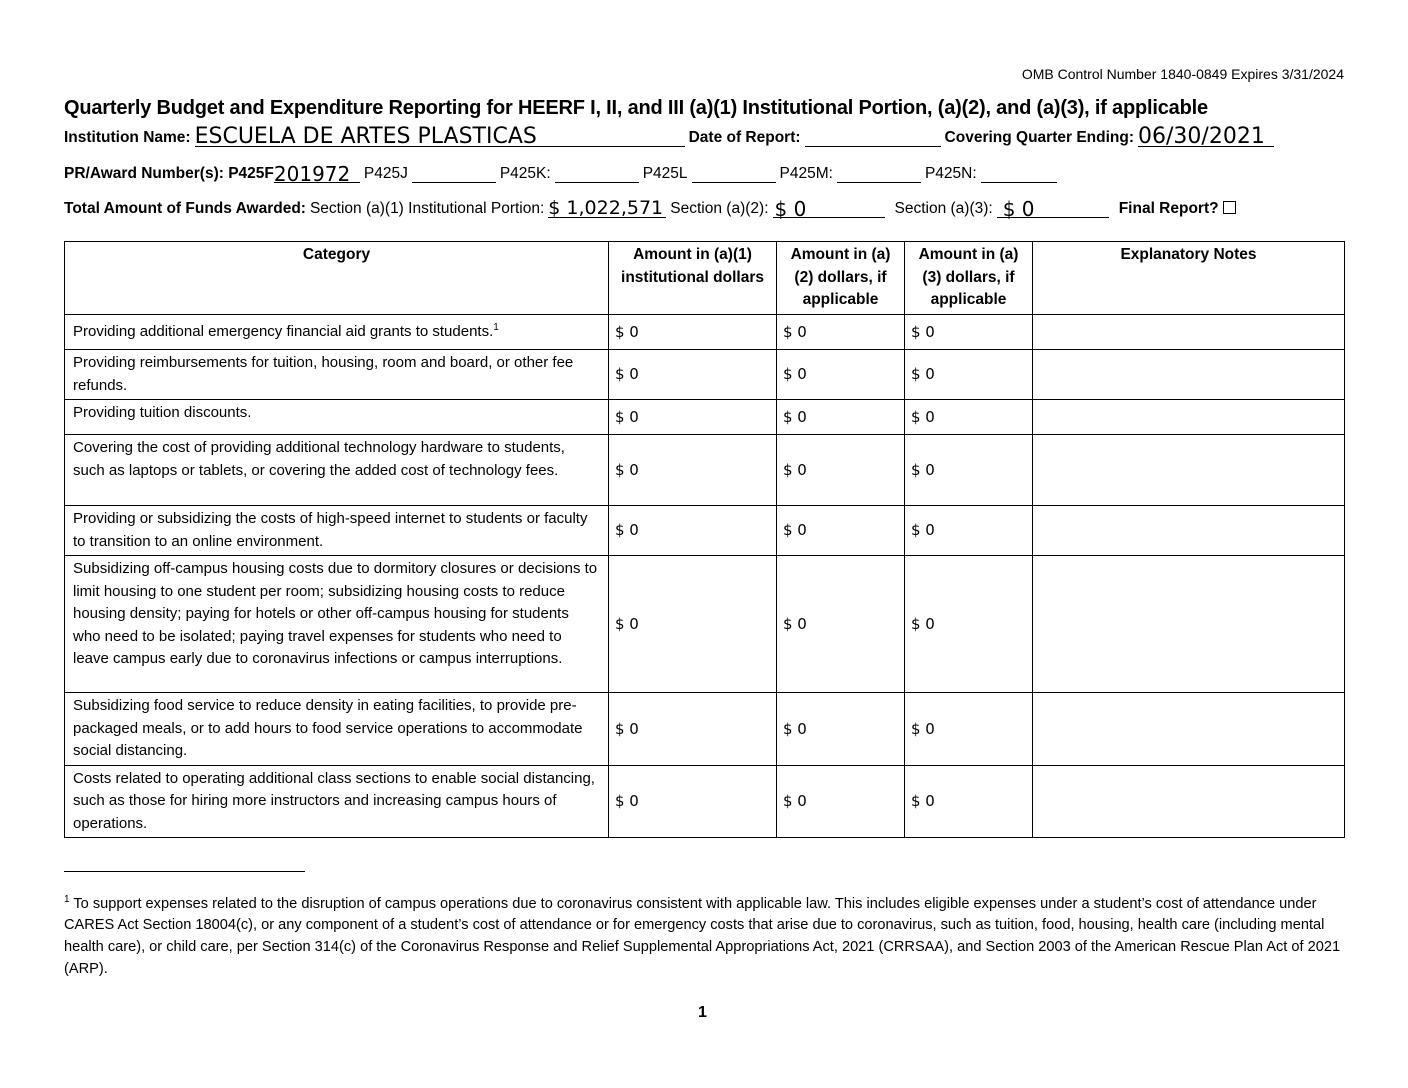  What do you see at coordinates (336, 278) in the screenshot?
I see `column-header: Category` at bounding box center [336, 278].